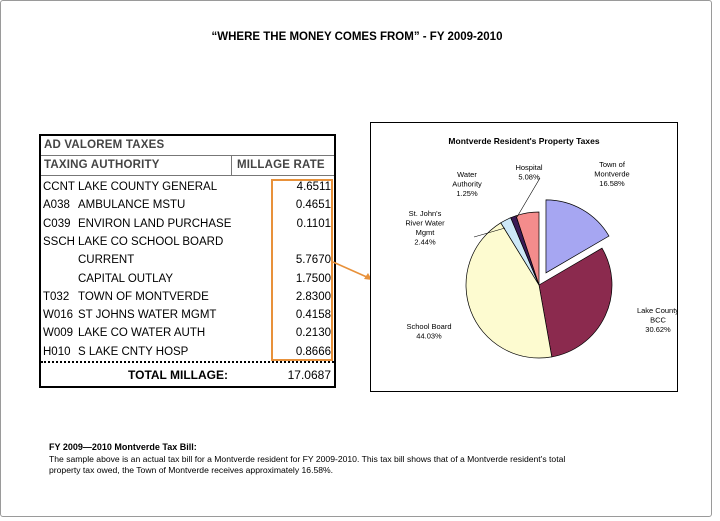 This screenshot has width=720, height=521. Describe the element at coordinates (467, 184) in the screenshot. I see `slice-label-water: Water Authority 1.25%` at that location.